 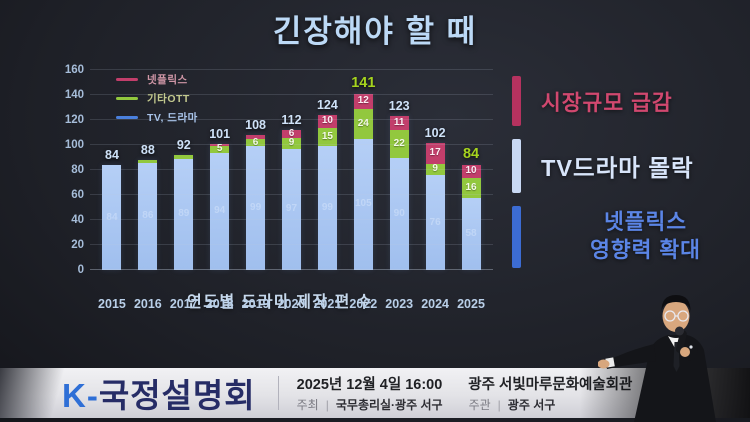 What do you see at coordinates (220, 211) in the screenshot?
I see `segment-TV, 드라마: 94` at bounding box center [220, 211].